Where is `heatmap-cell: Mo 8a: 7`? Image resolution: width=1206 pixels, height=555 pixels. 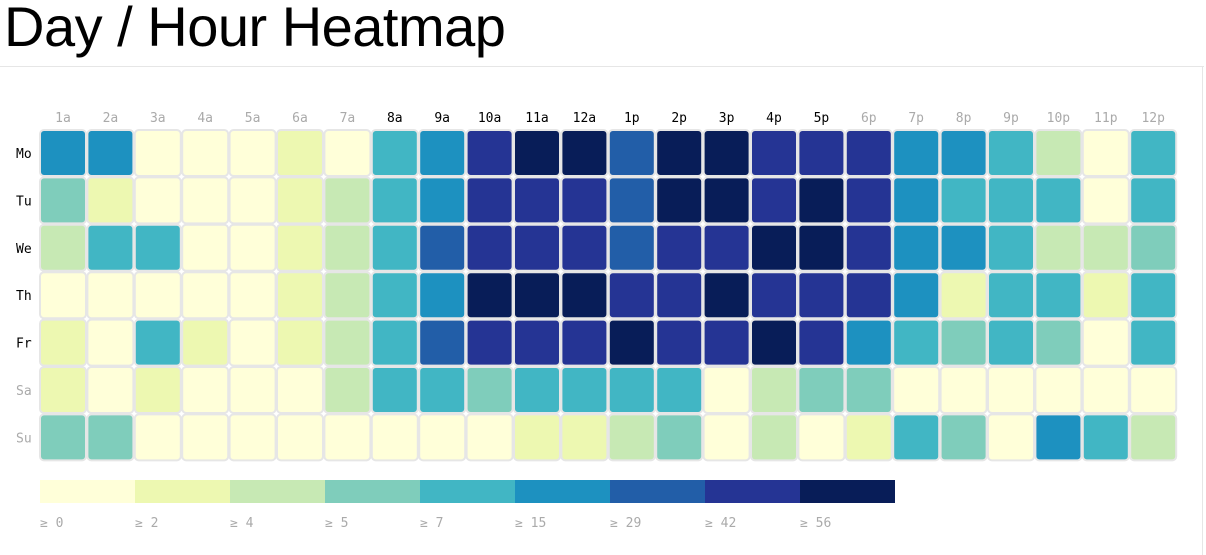
heatmap-cell: Mo 8a: 7 is located at coordinates (394, 153).